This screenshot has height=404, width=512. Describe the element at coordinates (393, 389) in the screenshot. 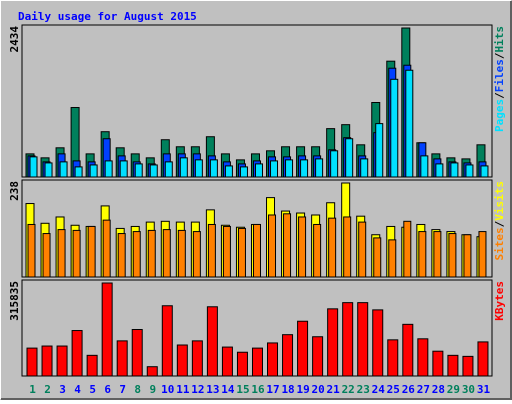

I see `x-tick-label: 25` at that location.